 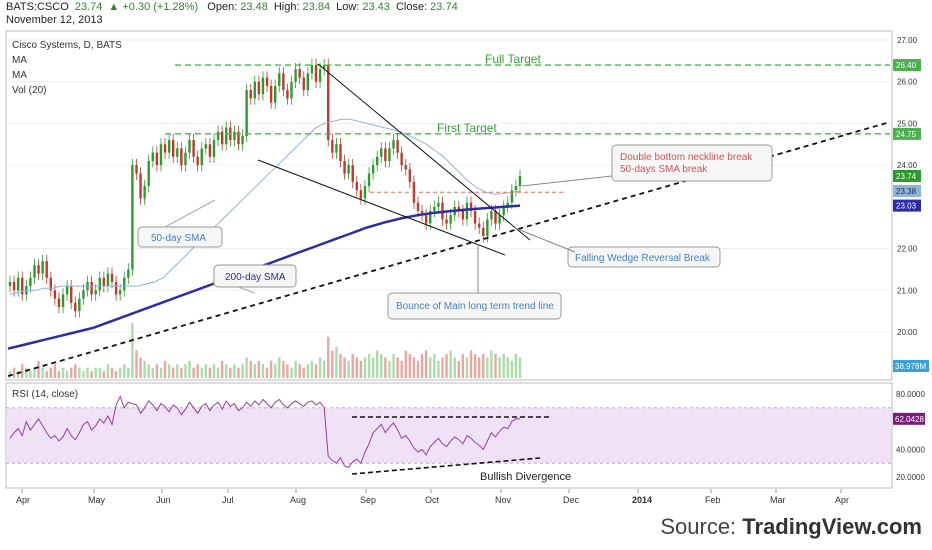 What do you see at coordinates (153, 7) in the screenshot?
I see `price-change: ▲ +0.30 (+1.28%)` at bounding box center [153, 7].